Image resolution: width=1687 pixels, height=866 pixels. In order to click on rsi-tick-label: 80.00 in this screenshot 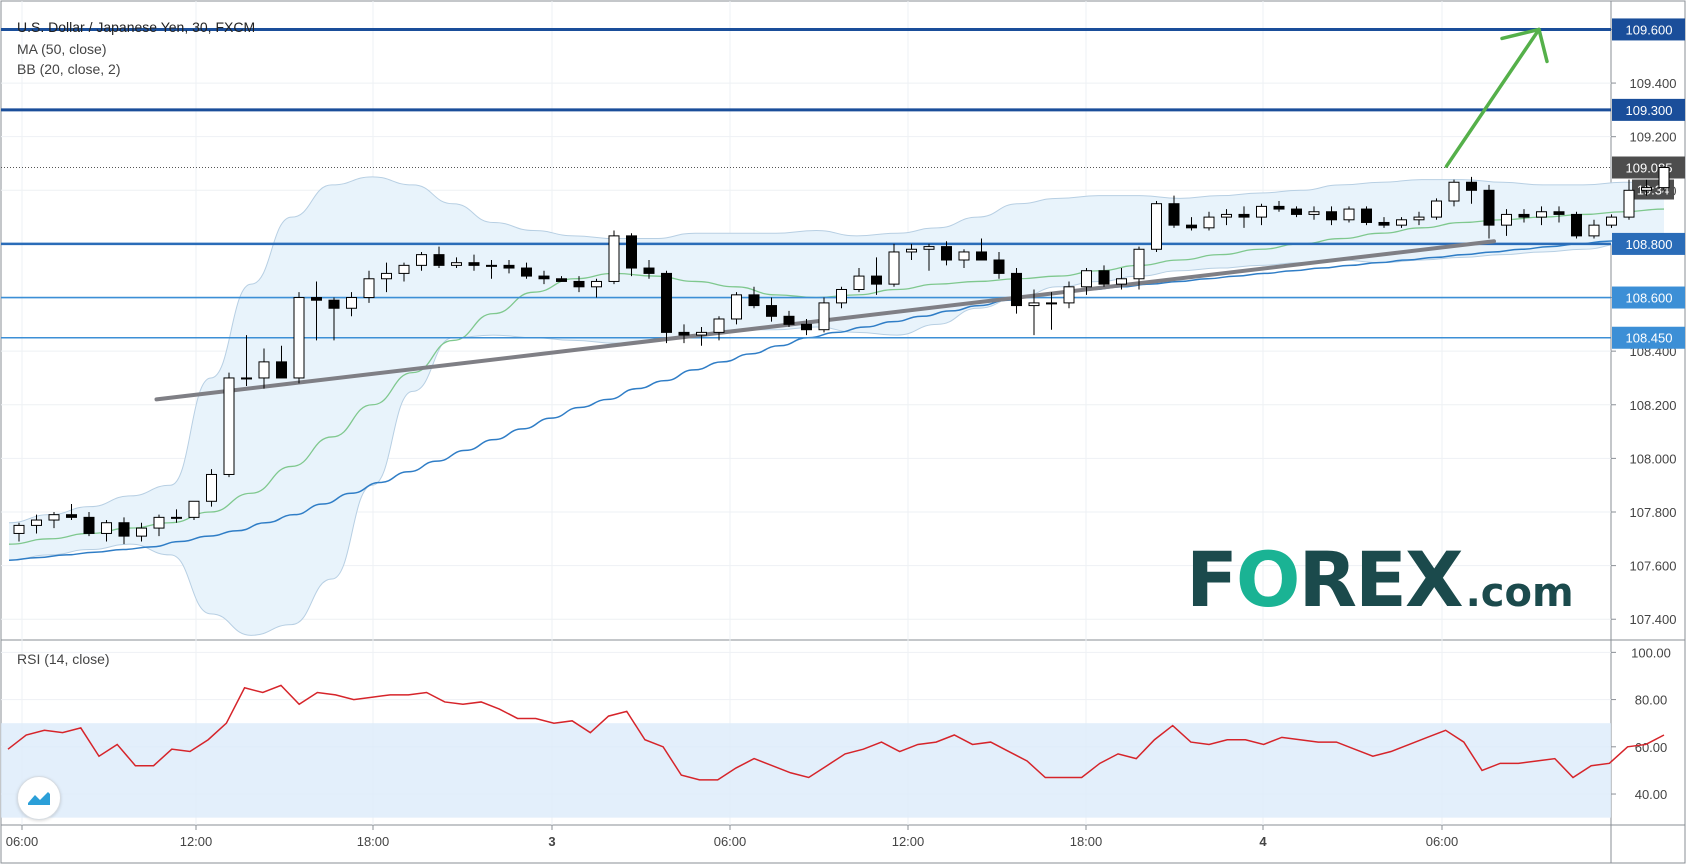, I will do `click(1651, 700)`.